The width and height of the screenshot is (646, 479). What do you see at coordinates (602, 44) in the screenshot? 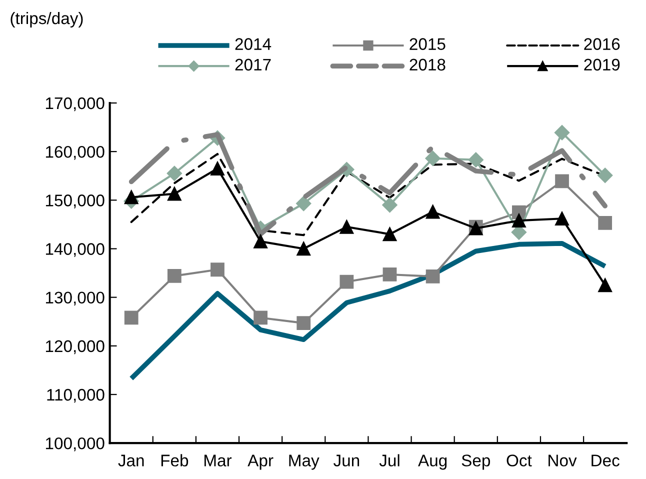
I see `legend-label: 2016` at bounding box center [602, 44].